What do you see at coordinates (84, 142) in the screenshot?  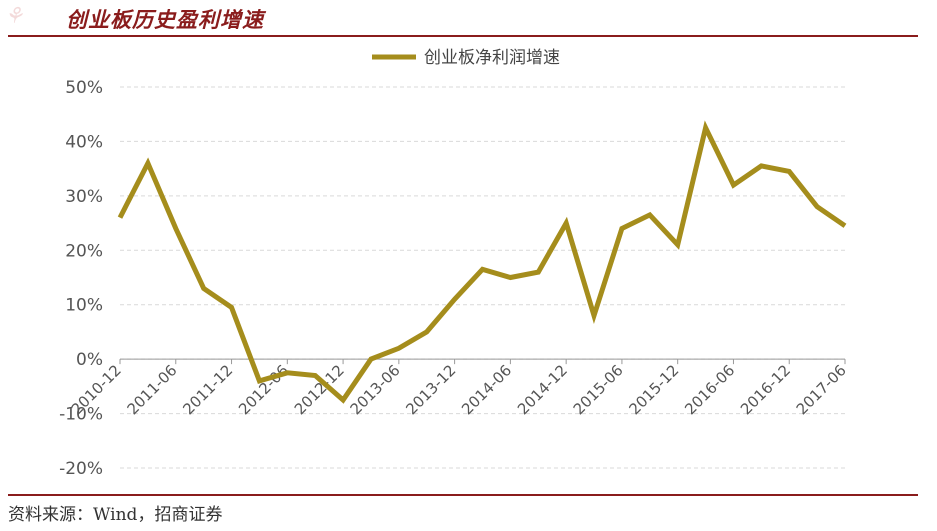 I see `y-tick-label: 40%` at bounding box center [84, 142].